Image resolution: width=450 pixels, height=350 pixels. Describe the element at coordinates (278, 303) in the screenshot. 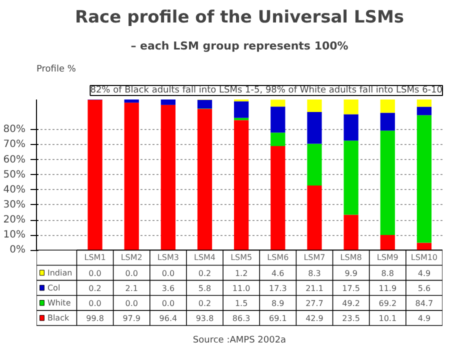

I see `data-label: 8.9` at that location.